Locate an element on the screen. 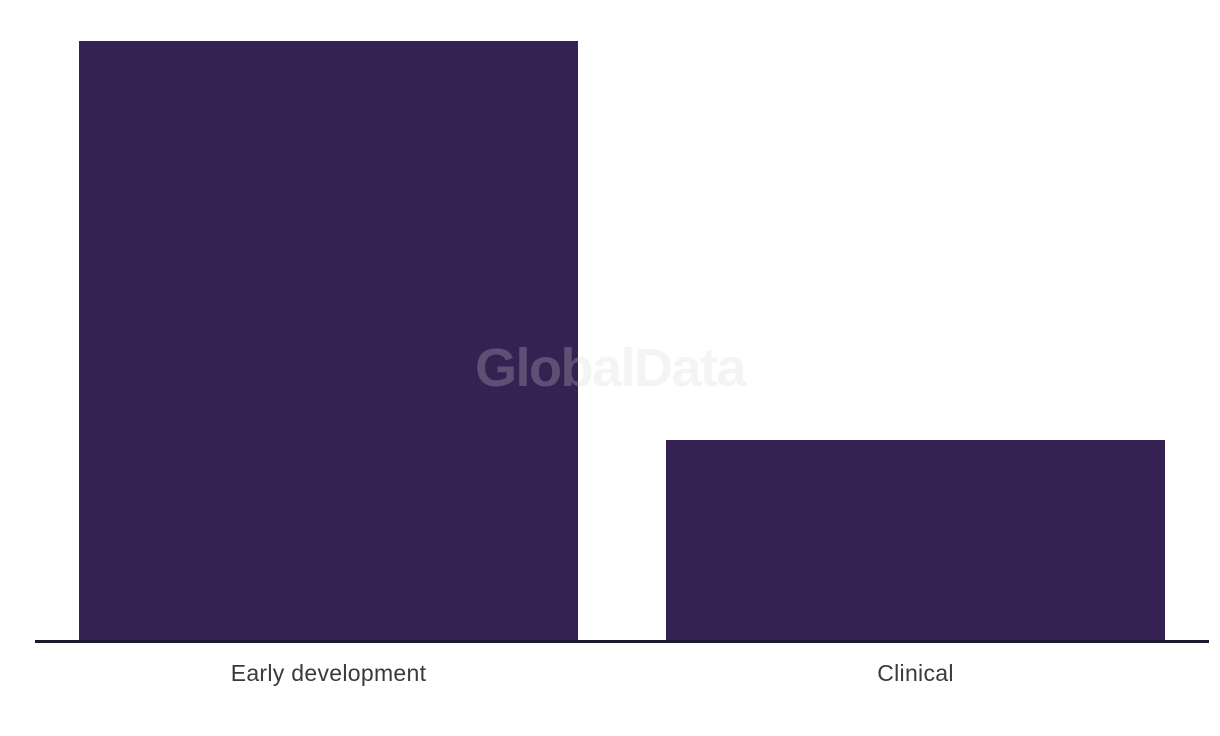 The height and width of the screenshot is (736, 1220). x-axis-label-early-development: Early development is located at coordinates (328, 673).